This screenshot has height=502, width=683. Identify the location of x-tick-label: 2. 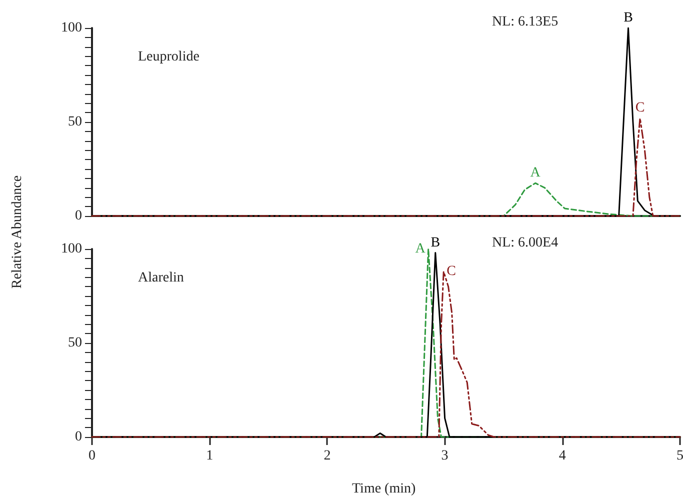
(327, 456).